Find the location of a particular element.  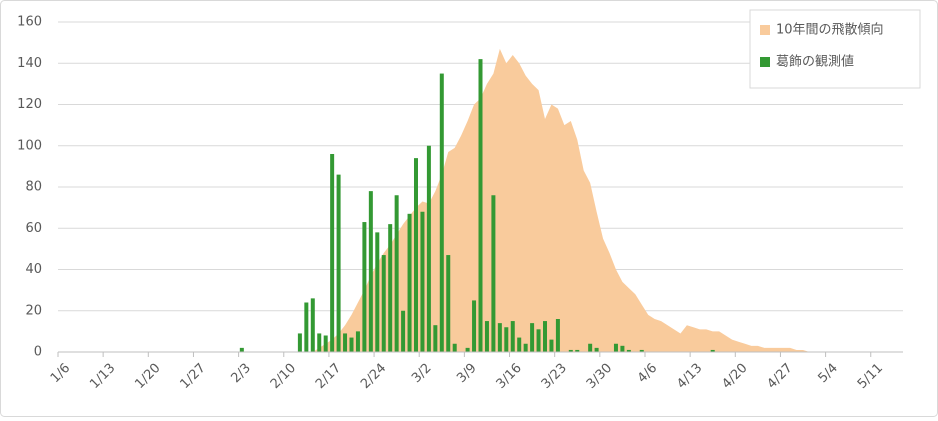

y-tick-label: 140 is located at coordinates (29, 63).